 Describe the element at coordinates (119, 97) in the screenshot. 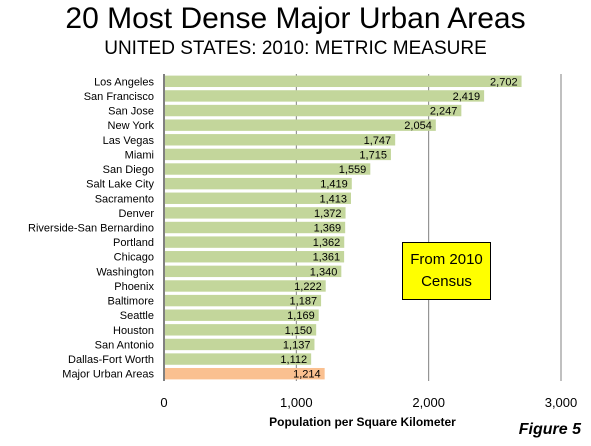

I see `category-label: San Francisco` at that location.